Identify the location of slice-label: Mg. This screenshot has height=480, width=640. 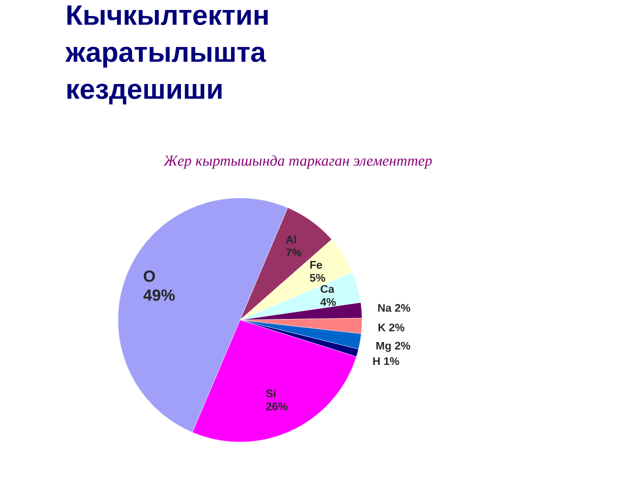
(383, 347).